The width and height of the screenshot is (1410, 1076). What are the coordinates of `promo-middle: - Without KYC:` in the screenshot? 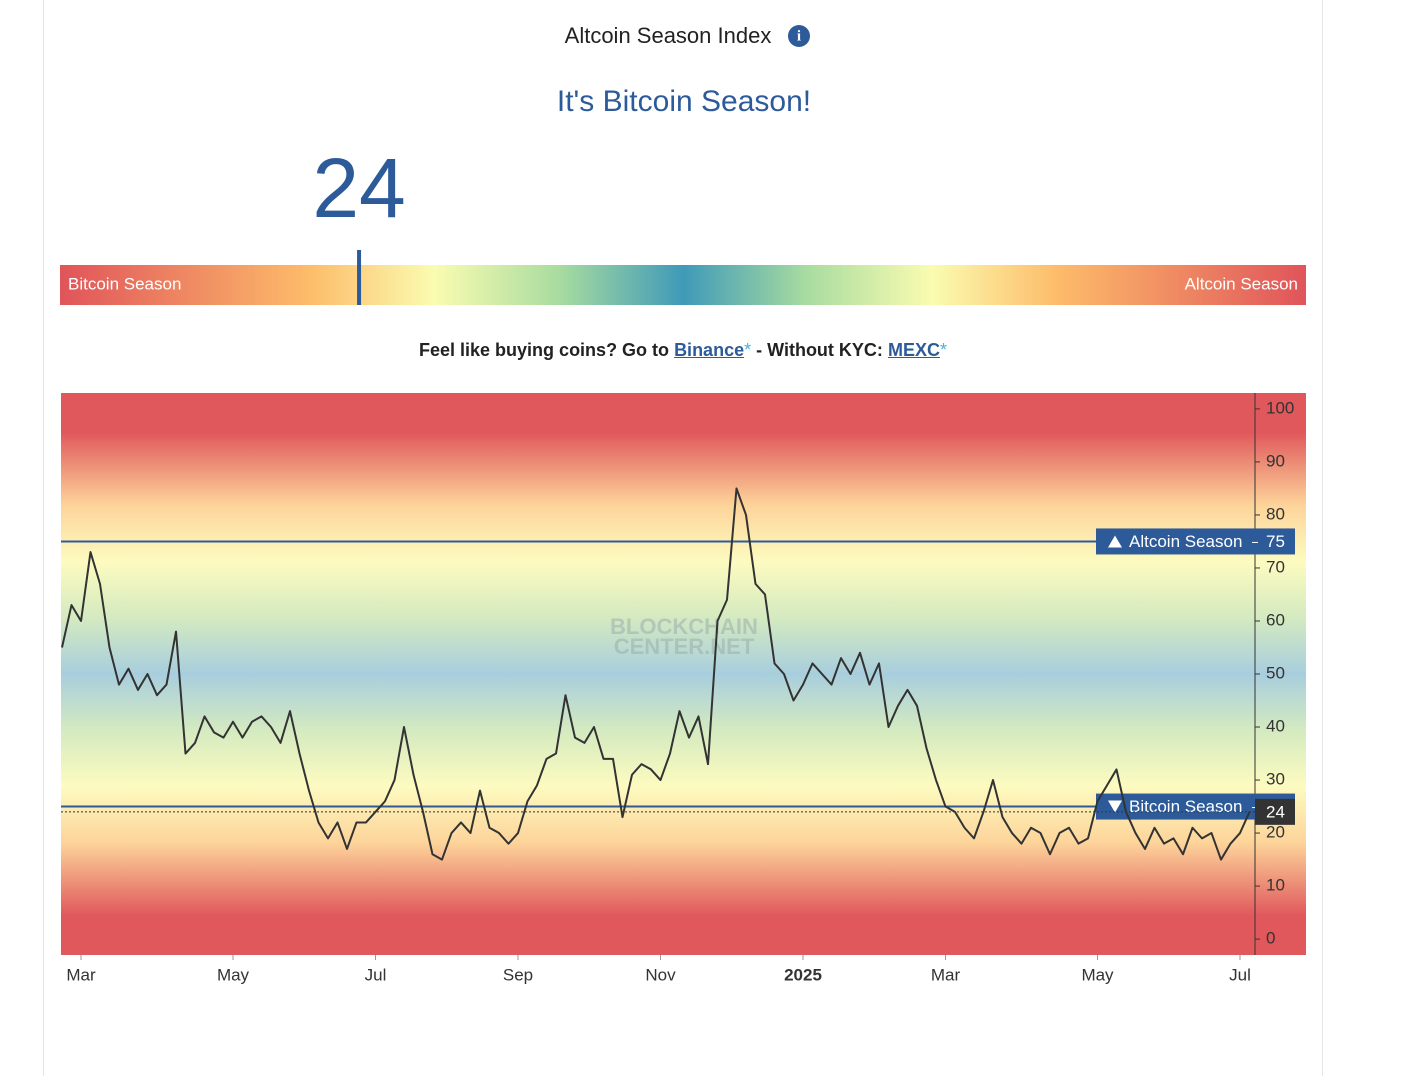 It's located at (819, 350).